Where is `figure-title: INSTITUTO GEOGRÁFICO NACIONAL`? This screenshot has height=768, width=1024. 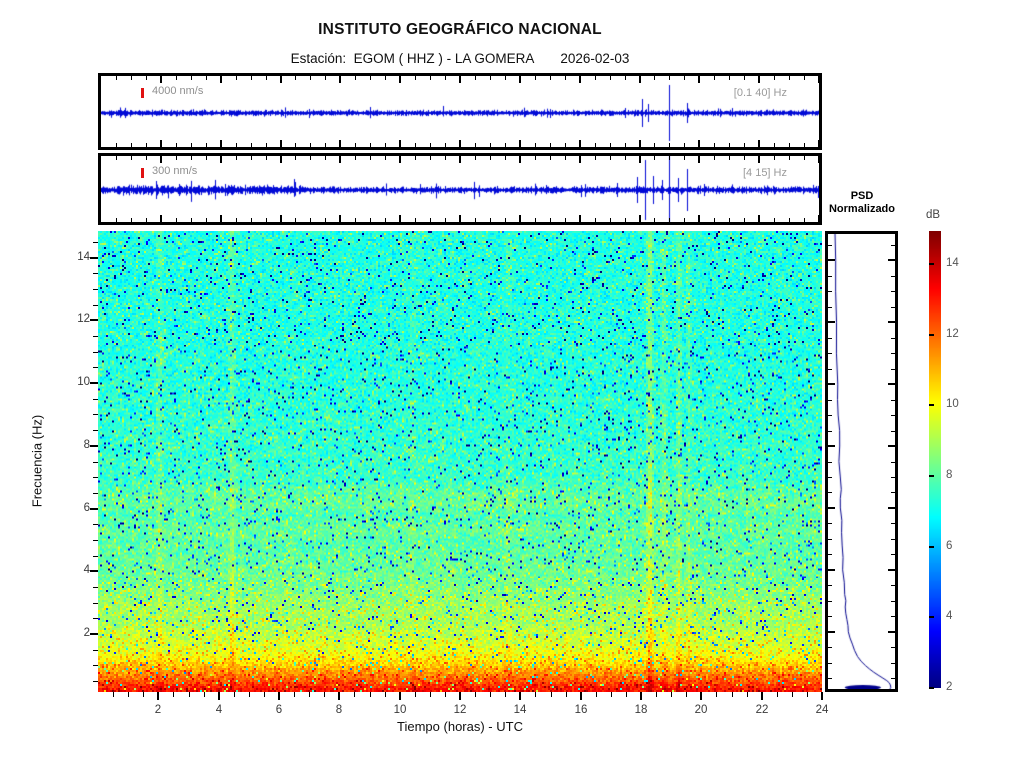 figure-title: INSTITUTO GEOGRÁFICO NACIONAL is located at coordinates (460, 29).